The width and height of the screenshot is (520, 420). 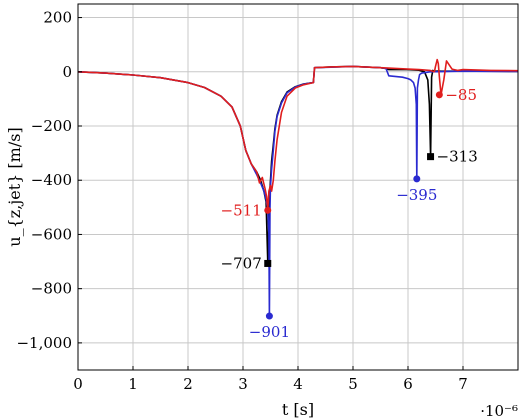 What do you see at coordinates (270, 379) in the screenshot?
I see `x-axis: 0 1 2 3 4 5 6 7` at bounding box center [270, 379].